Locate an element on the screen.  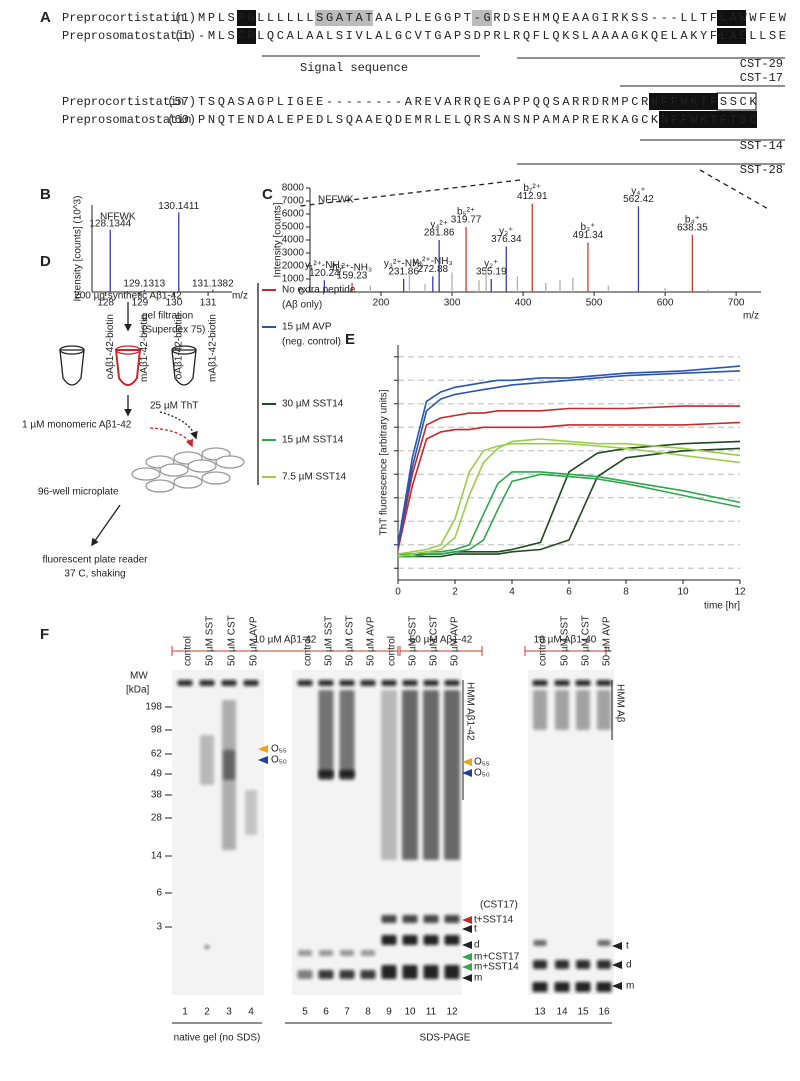
group-header: 10 µM Aβ1-42 is located at coordinates (285, 640).